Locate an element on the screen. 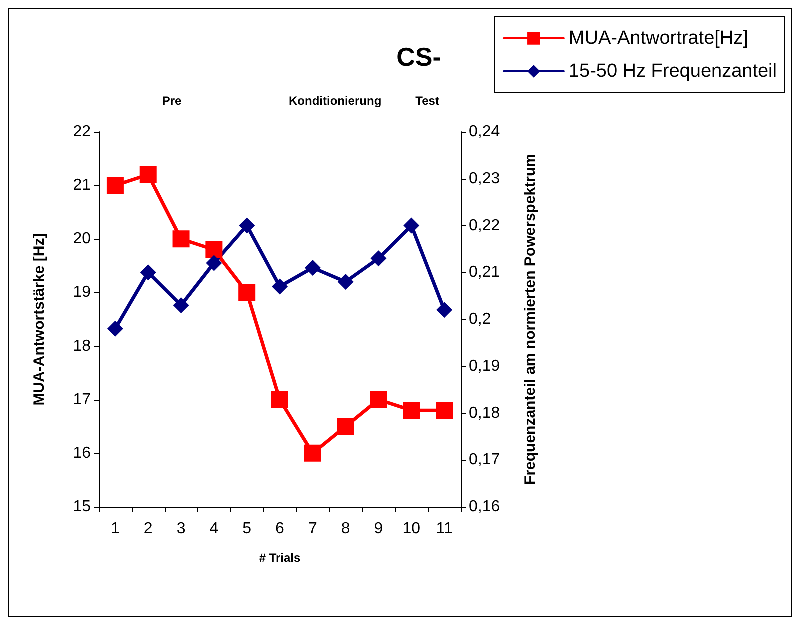  y-tick-label: 16 is located at coordinates (82, 453).